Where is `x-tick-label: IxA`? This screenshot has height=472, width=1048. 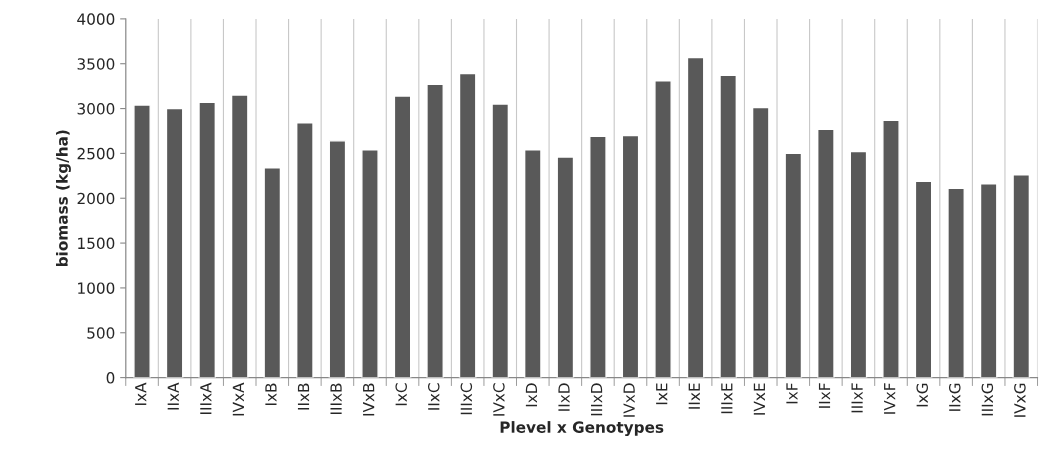
x-tick-label: IxA is located at coordinates (141, 393).